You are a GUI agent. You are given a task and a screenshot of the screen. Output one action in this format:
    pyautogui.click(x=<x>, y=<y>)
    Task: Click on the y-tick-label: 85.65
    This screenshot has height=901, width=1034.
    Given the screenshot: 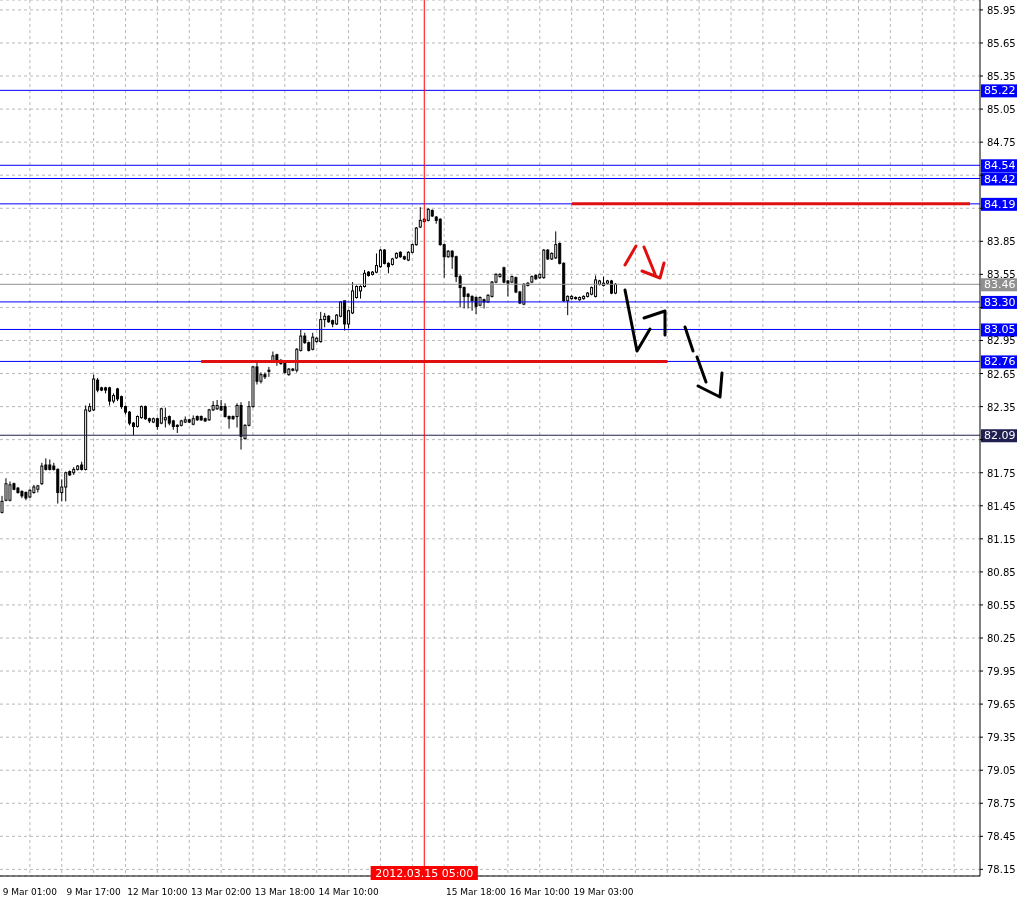 What is the action you would take?
    pyautogui.click(x=1001, y=43)
    